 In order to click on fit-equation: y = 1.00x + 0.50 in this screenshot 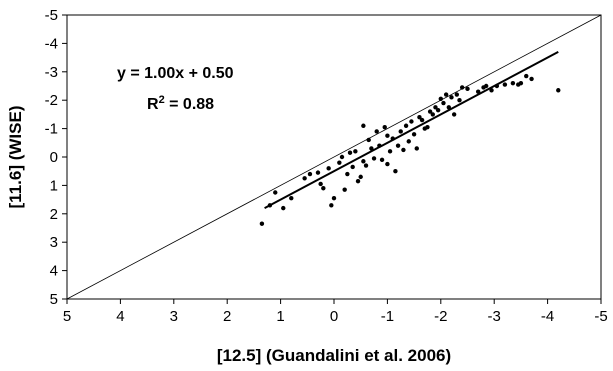, I will do `click(175, 73)`.